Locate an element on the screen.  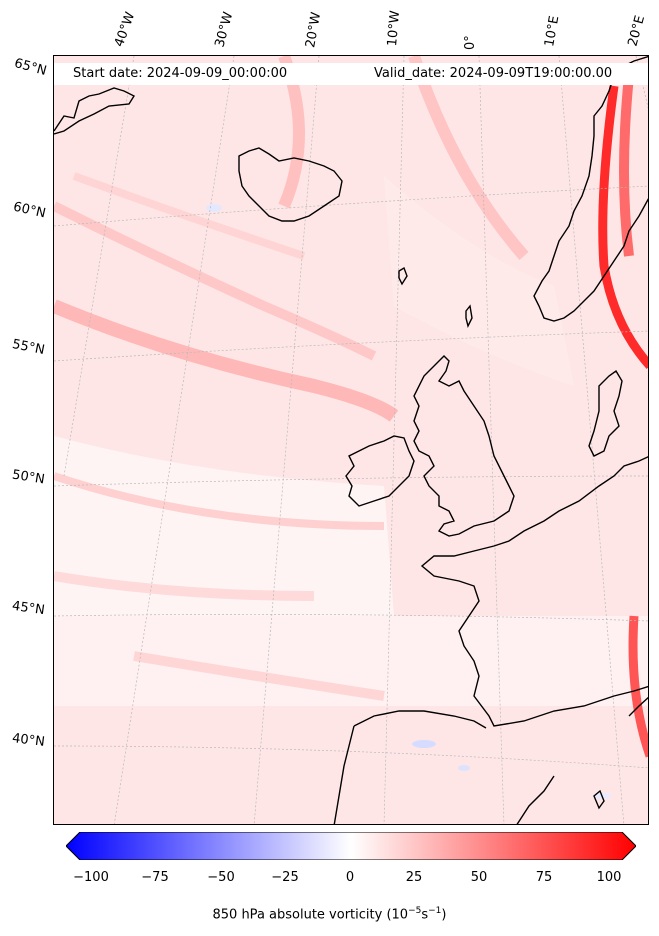
colorbar-tick-neg75: −75 is located at coordinates (155, 877).